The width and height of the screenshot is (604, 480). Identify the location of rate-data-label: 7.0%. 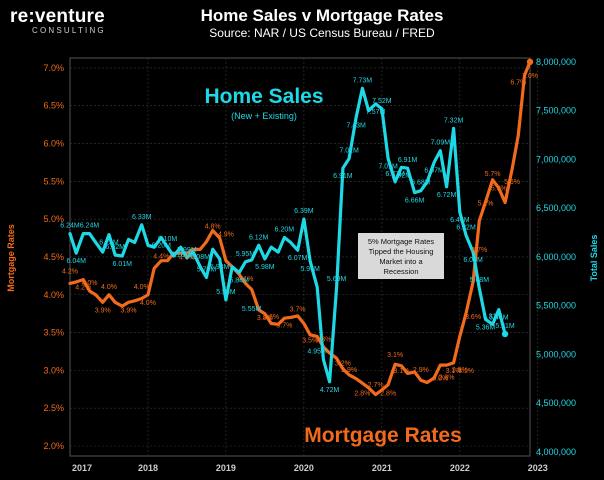
(530, 76).